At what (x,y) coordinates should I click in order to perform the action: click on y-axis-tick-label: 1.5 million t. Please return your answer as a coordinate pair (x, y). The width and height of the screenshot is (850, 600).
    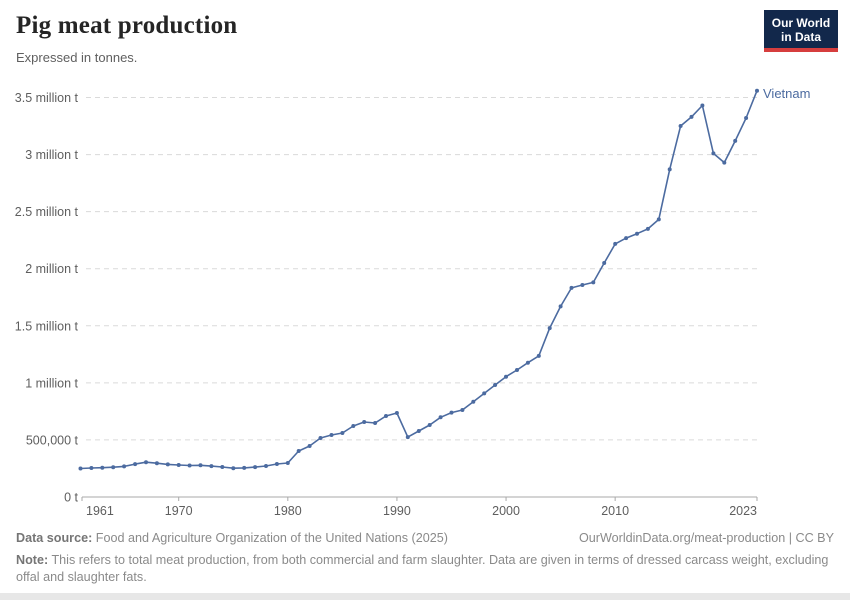
    Looking at the image, I should click on (47, 326).